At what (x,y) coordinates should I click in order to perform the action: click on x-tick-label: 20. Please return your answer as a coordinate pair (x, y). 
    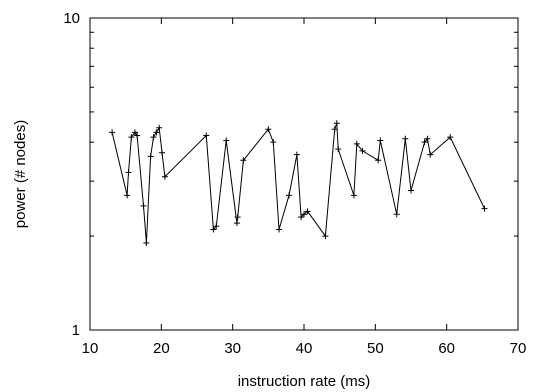
    Looking at the image, I should click on (161, 348).